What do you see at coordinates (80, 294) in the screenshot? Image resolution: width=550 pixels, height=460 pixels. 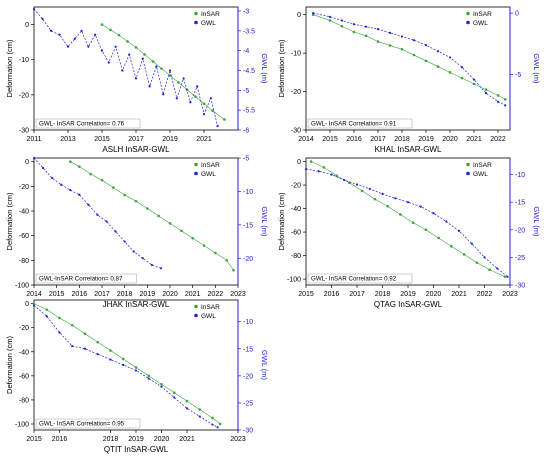 I see `x-tick-label: 2016` at bounding box center [80, 294].